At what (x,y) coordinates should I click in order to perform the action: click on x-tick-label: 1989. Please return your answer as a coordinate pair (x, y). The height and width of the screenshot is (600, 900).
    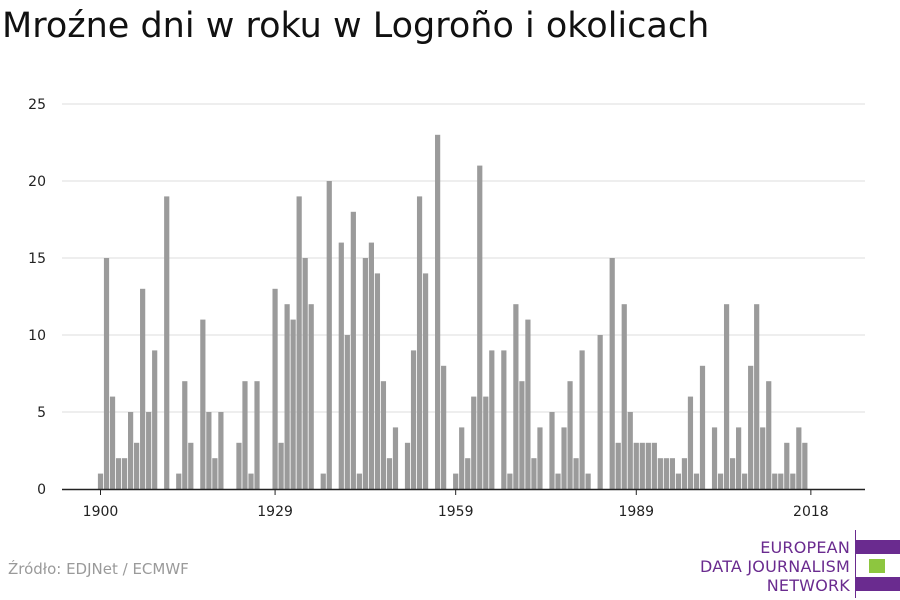
    Looking at the image, I should click on (636, 512).